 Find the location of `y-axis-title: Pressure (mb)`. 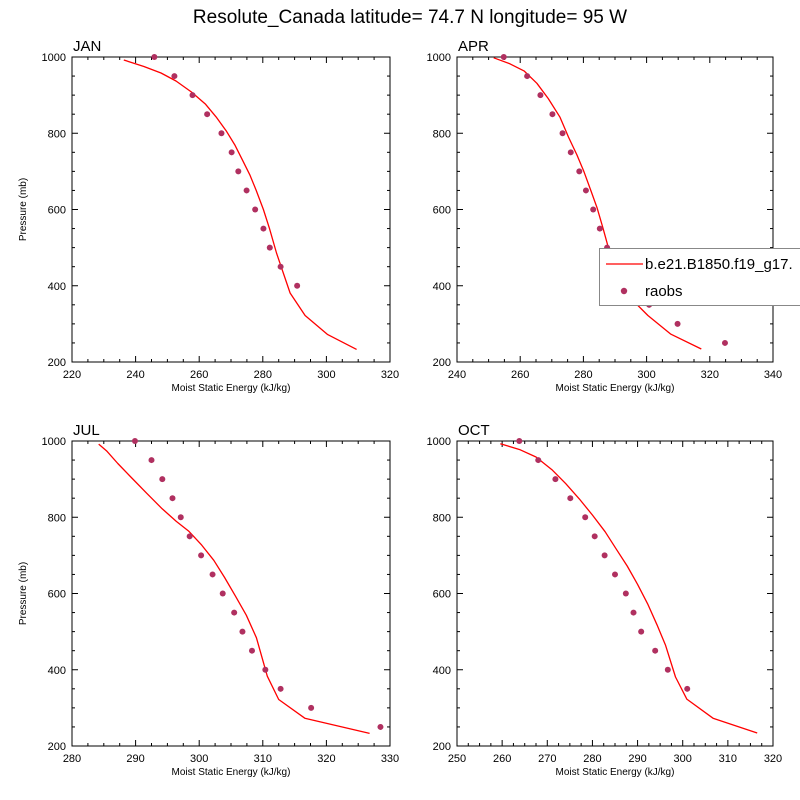

y-axis-title: Pressure (mb) is located at coordinates (23, 209).